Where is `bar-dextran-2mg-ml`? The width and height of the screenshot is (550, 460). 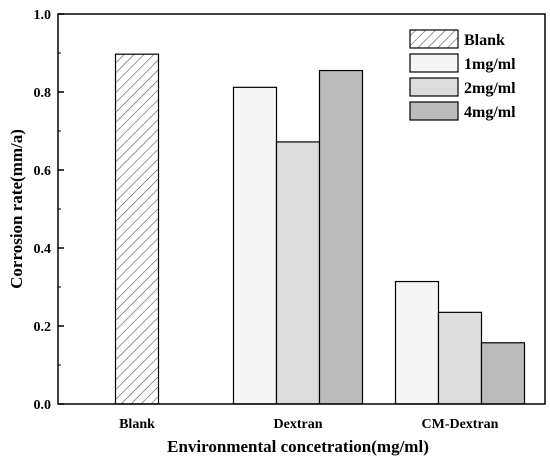 bar-dextran-2mg-ml is located at coordinates (298, 273).